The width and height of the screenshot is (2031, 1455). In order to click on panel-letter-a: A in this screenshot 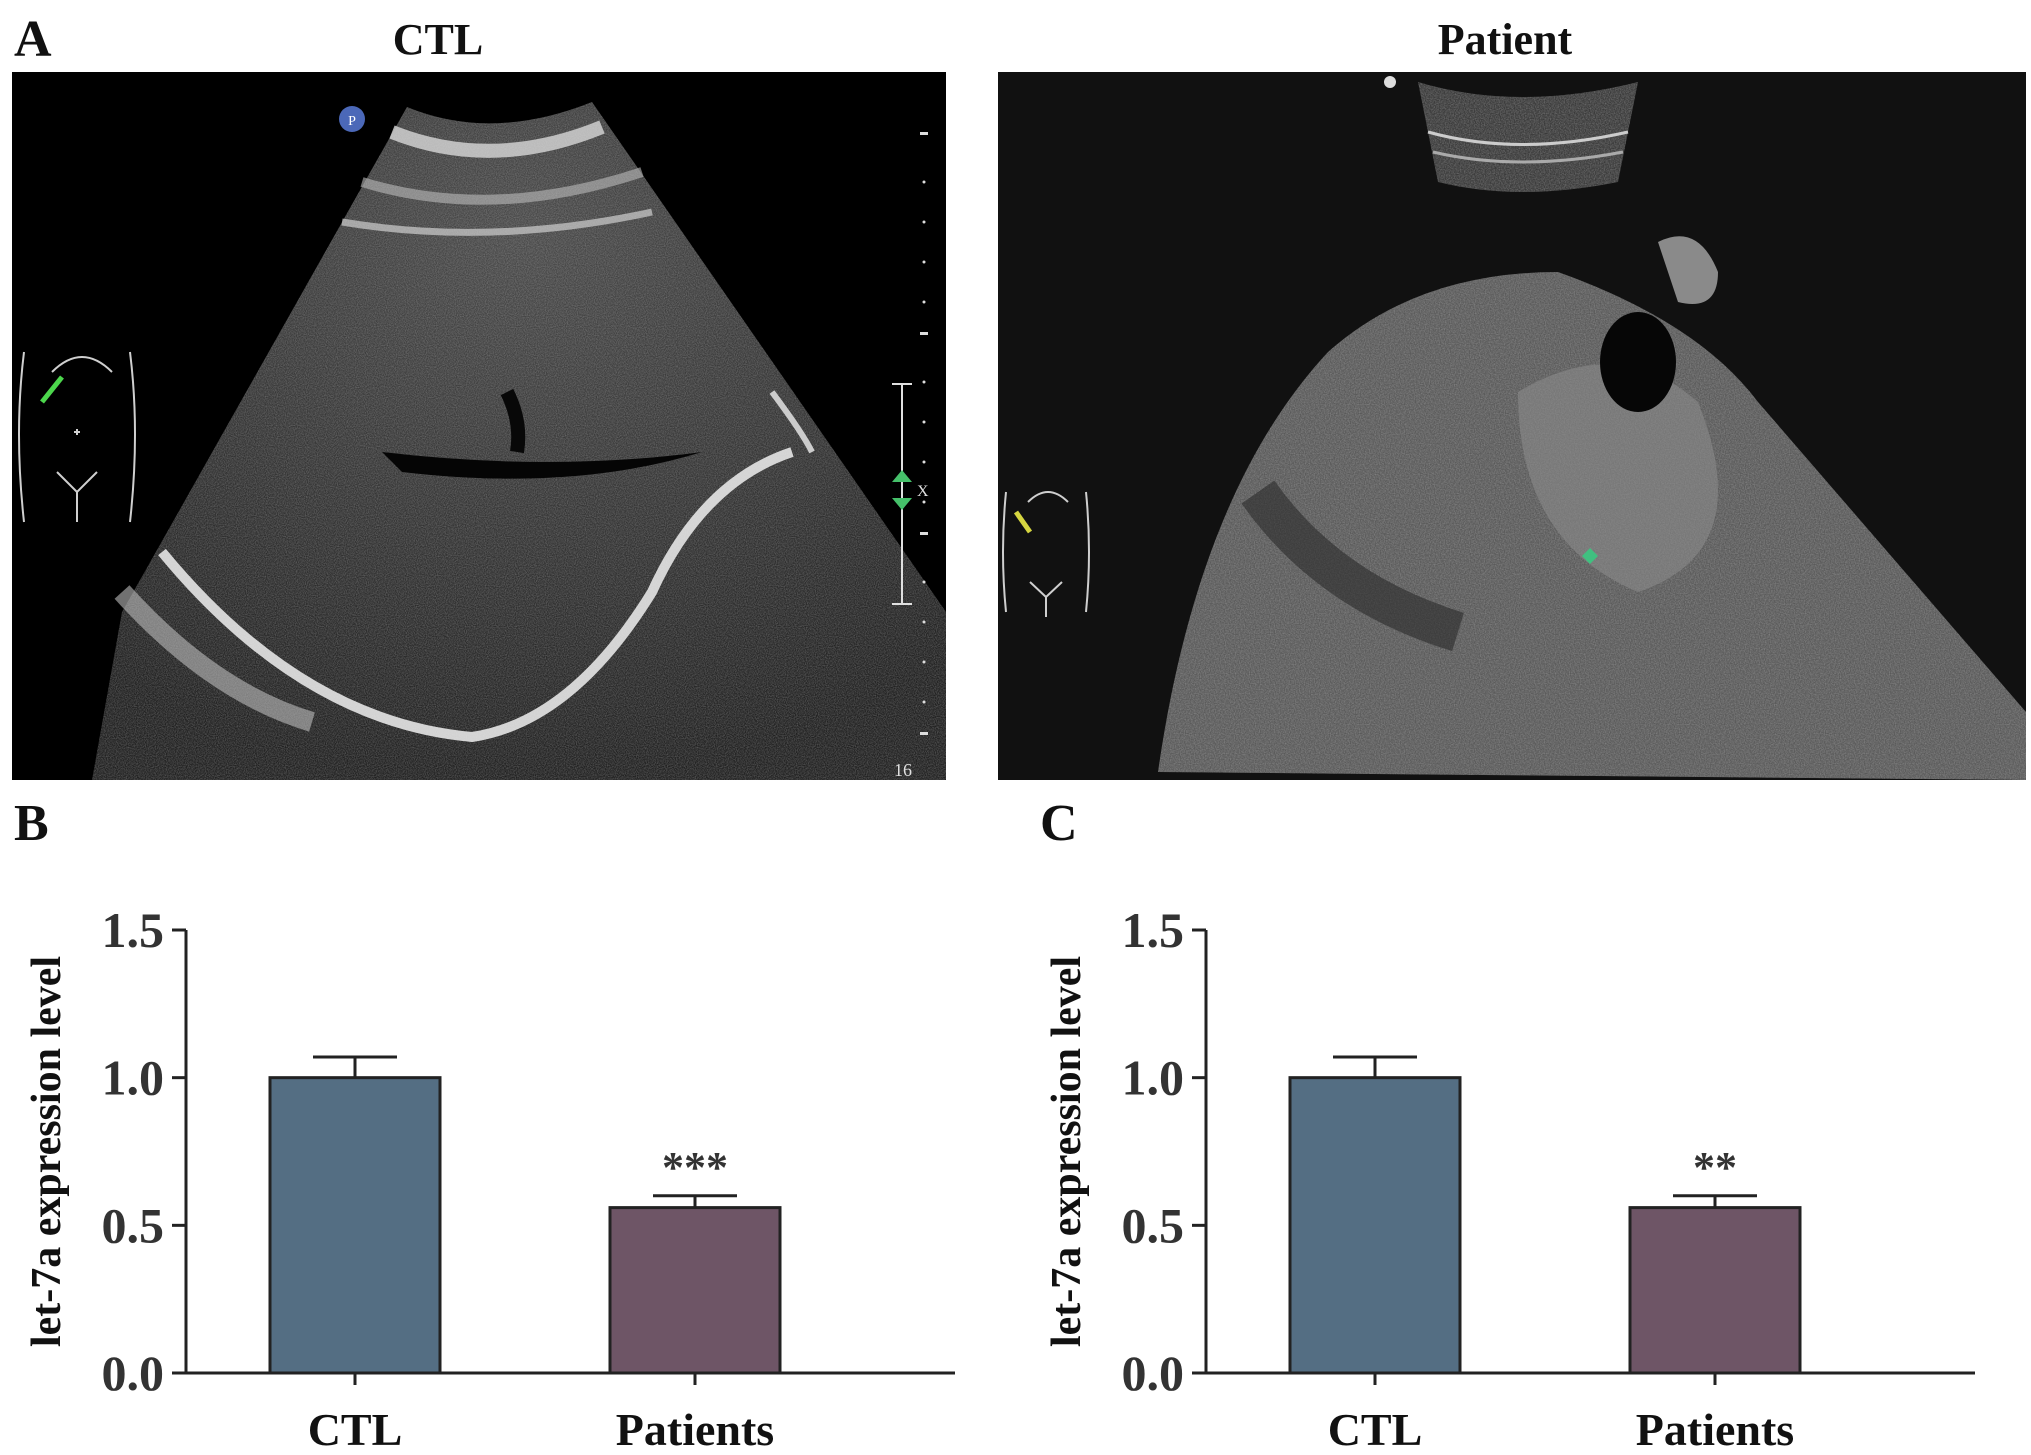, I will do `click(33, 39)`.